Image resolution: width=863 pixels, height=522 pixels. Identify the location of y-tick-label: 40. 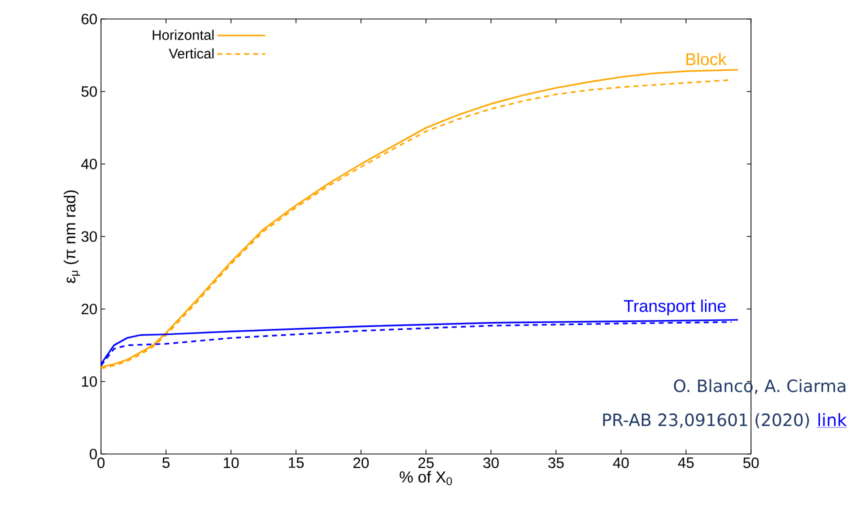
(89, 164).